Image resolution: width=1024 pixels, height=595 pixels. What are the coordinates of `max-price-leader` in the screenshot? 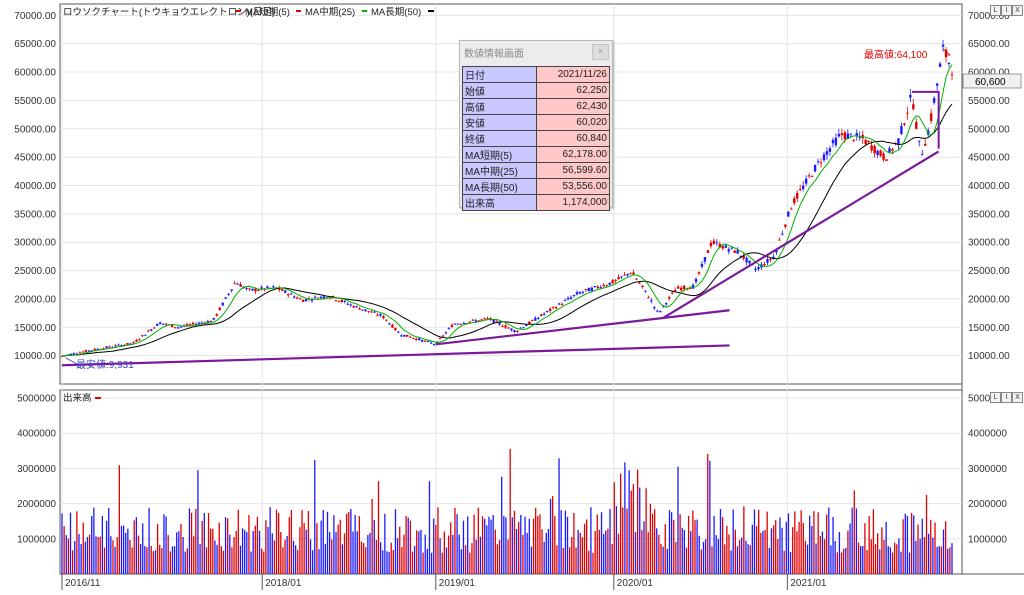 It's located at (947, 52).